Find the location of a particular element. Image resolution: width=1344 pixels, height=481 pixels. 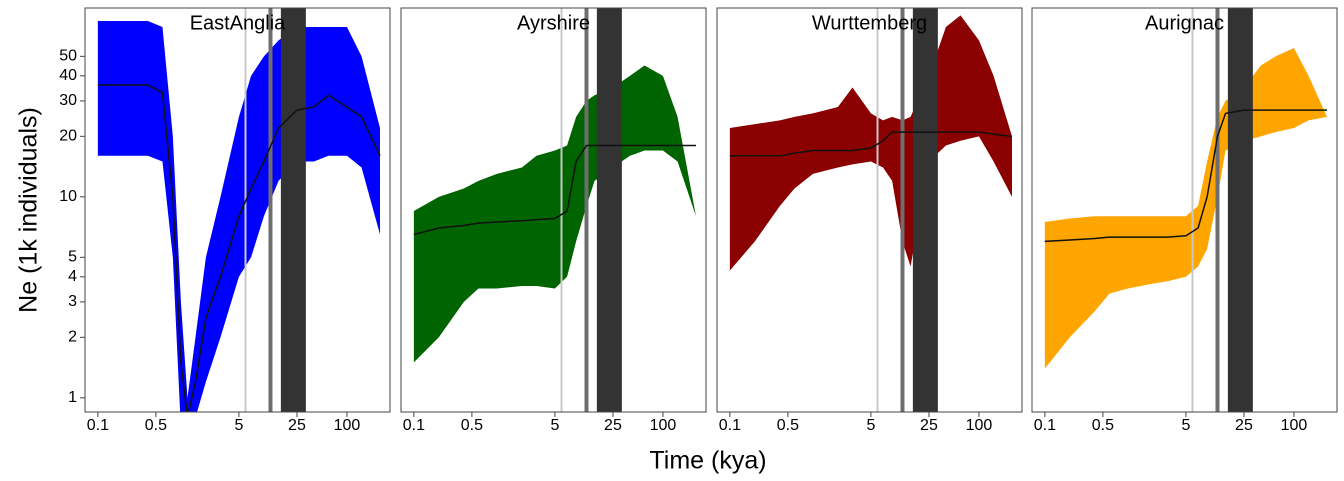

y-tick-label: 4 is located at coordinates (72, 276).